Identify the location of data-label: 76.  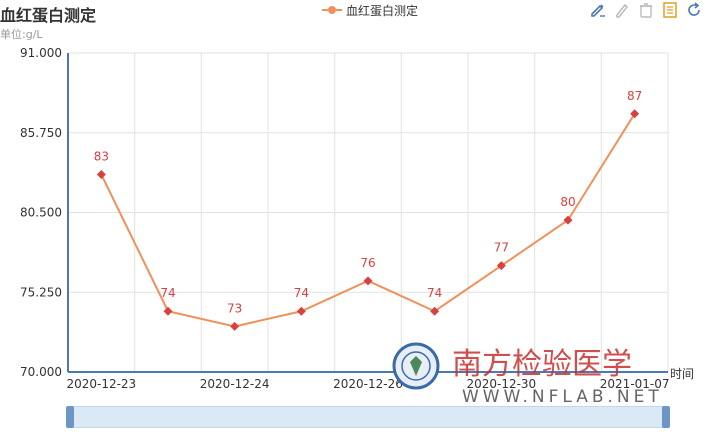
(367, 263).